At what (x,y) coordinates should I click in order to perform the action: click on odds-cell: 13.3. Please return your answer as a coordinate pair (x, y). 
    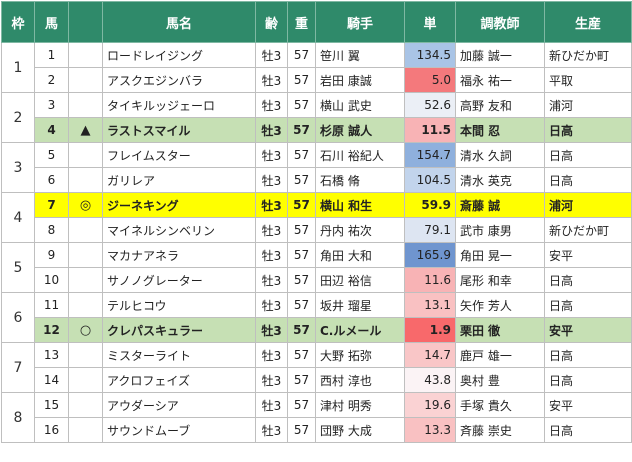
    Looking at the image, I should click on (430, 430).